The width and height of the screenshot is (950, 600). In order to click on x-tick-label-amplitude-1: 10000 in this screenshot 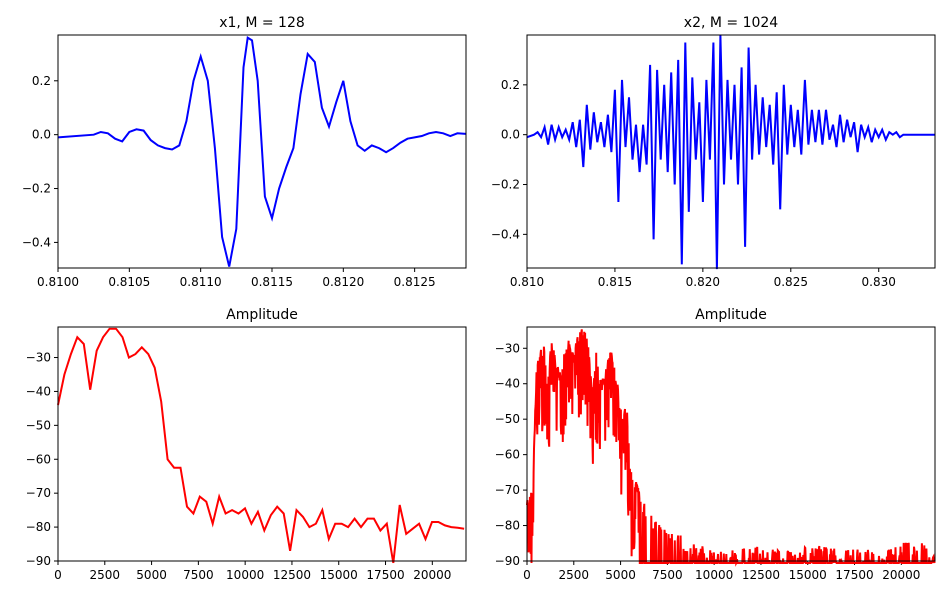, I will do `click(245, 575)`.